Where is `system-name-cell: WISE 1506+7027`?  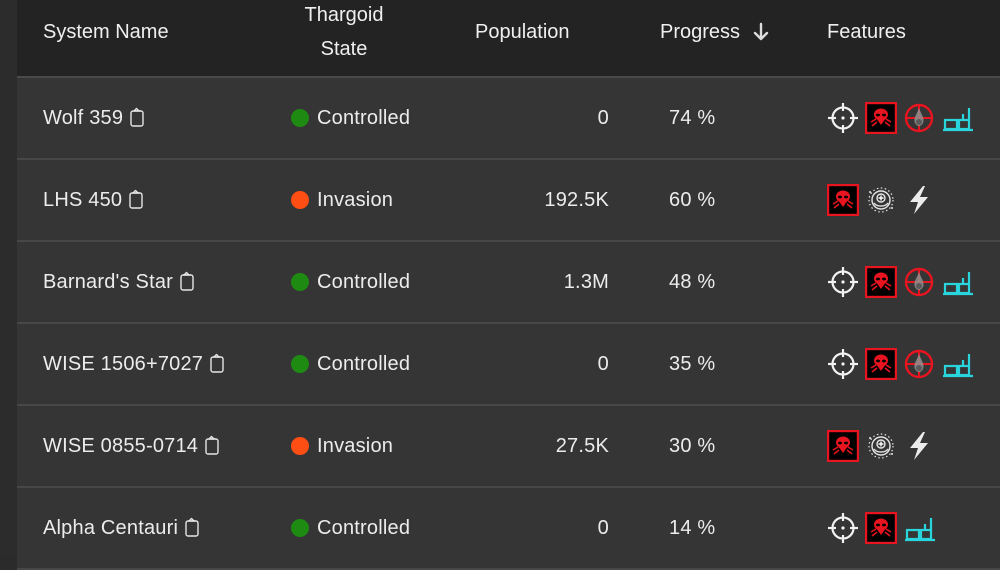
system-name-cell: WISE 1506+7027 is located at coordinates (135, 364).